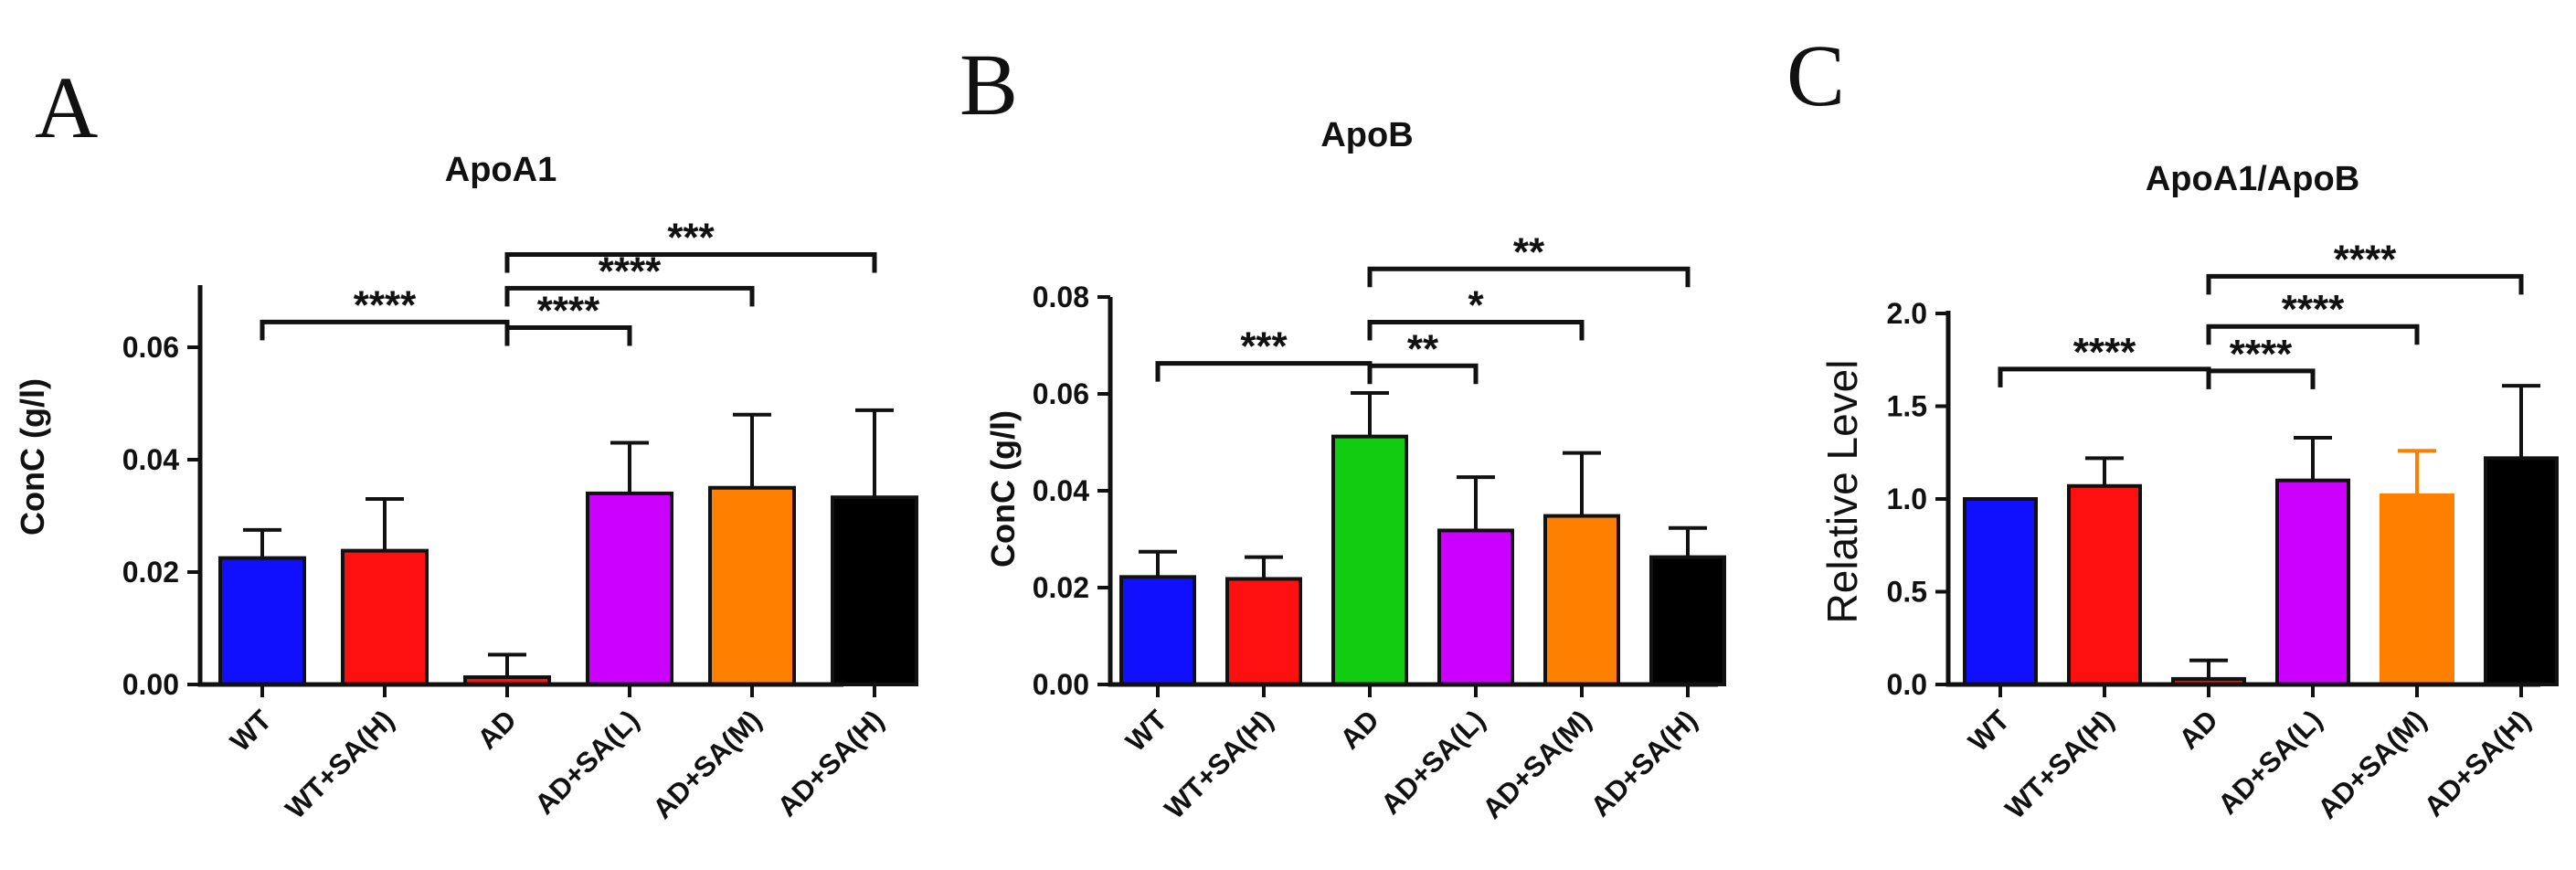 This screenshot has width=2576, height=870. What do you see at coordinates (2252, 179) in the screenshot?
I see `chart-title-c: ApoA1/ApoB` at bounding box center [2252, 179].